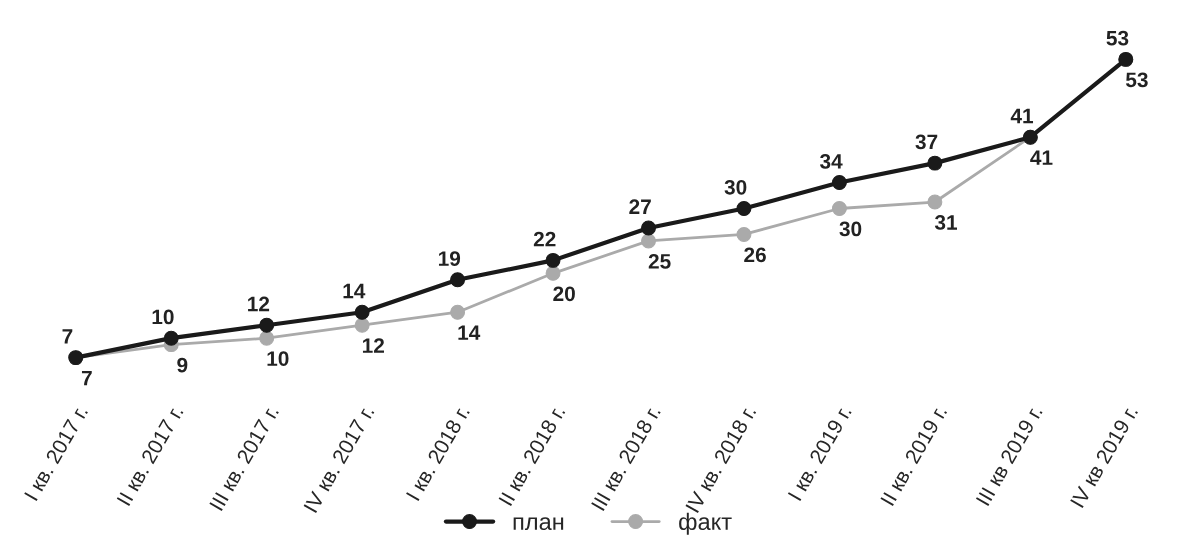 This screenshot has width=1178, height=556. I want to click on data-label: 34, so click(831, 161).